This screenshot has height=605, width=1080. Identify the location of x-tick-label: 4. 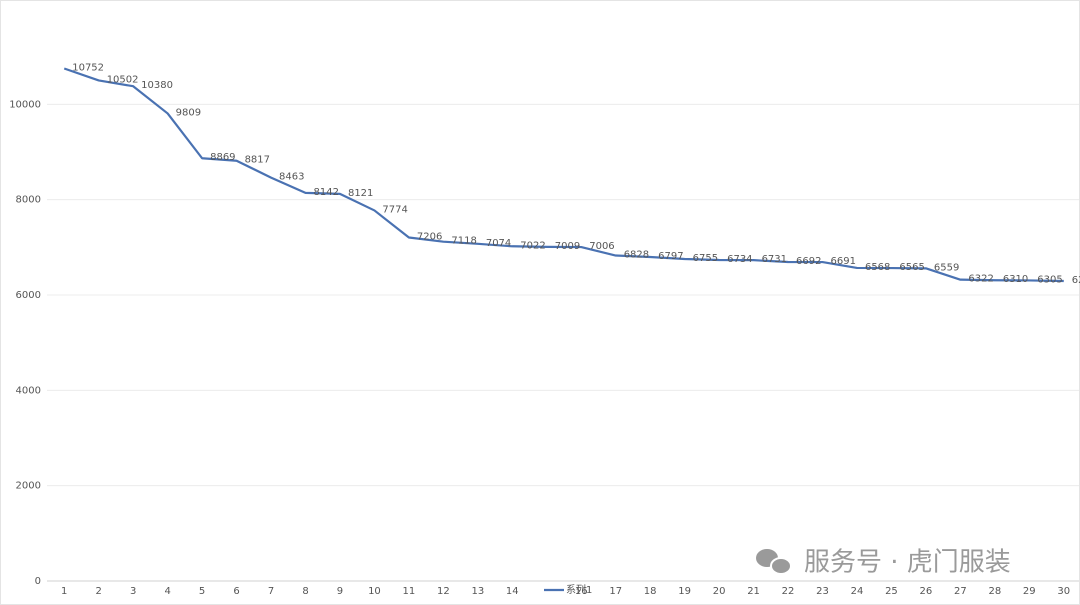
(167, 591).